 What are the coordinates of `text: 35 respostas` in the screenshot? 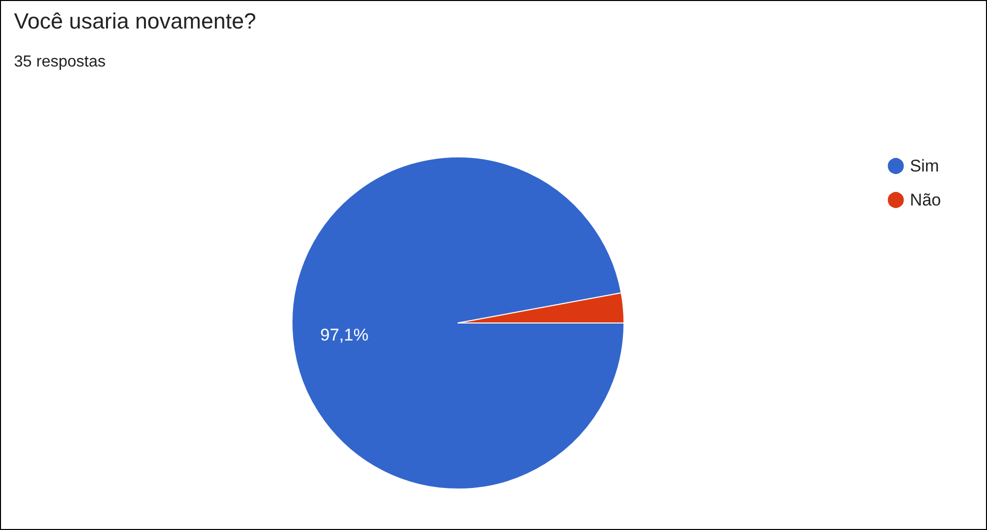 It's located at (60, 62).